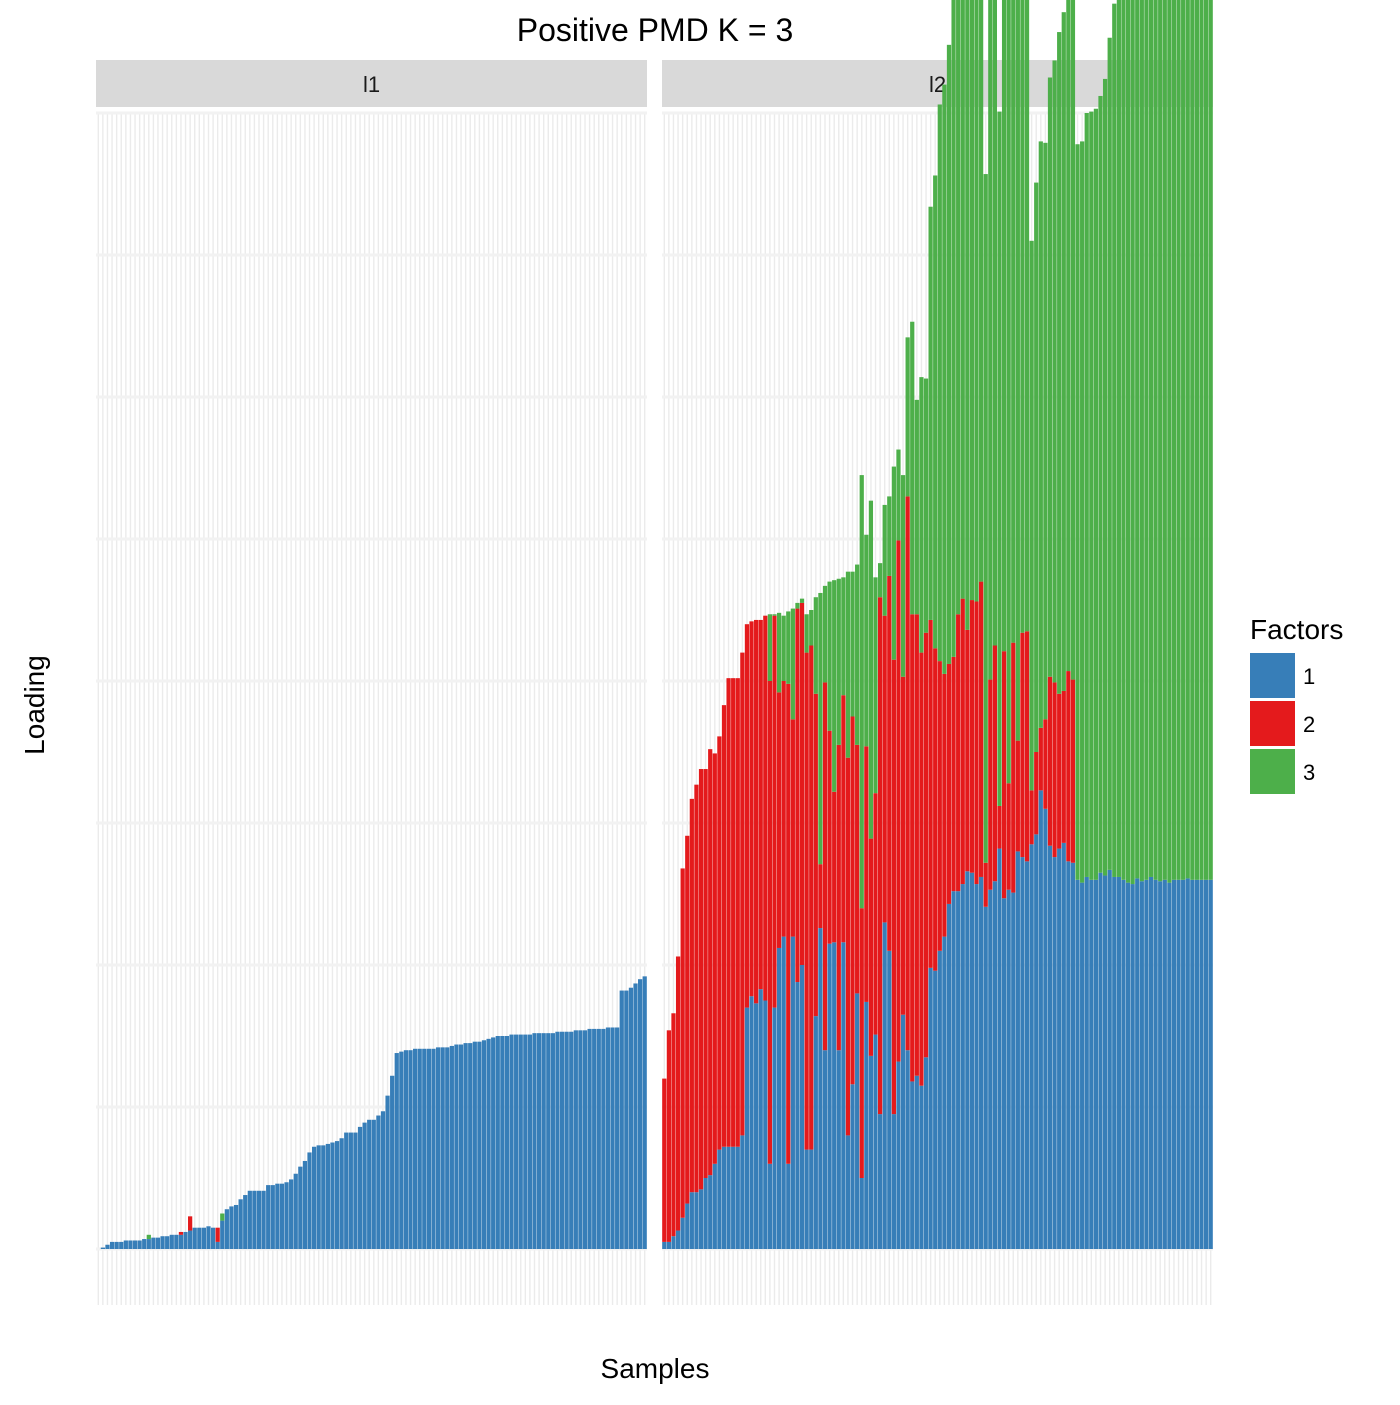  What do you see at coordinates (1296, 629) in the screenshot?
I see `legend-title: Factors` at bounding box center [1296, 629].